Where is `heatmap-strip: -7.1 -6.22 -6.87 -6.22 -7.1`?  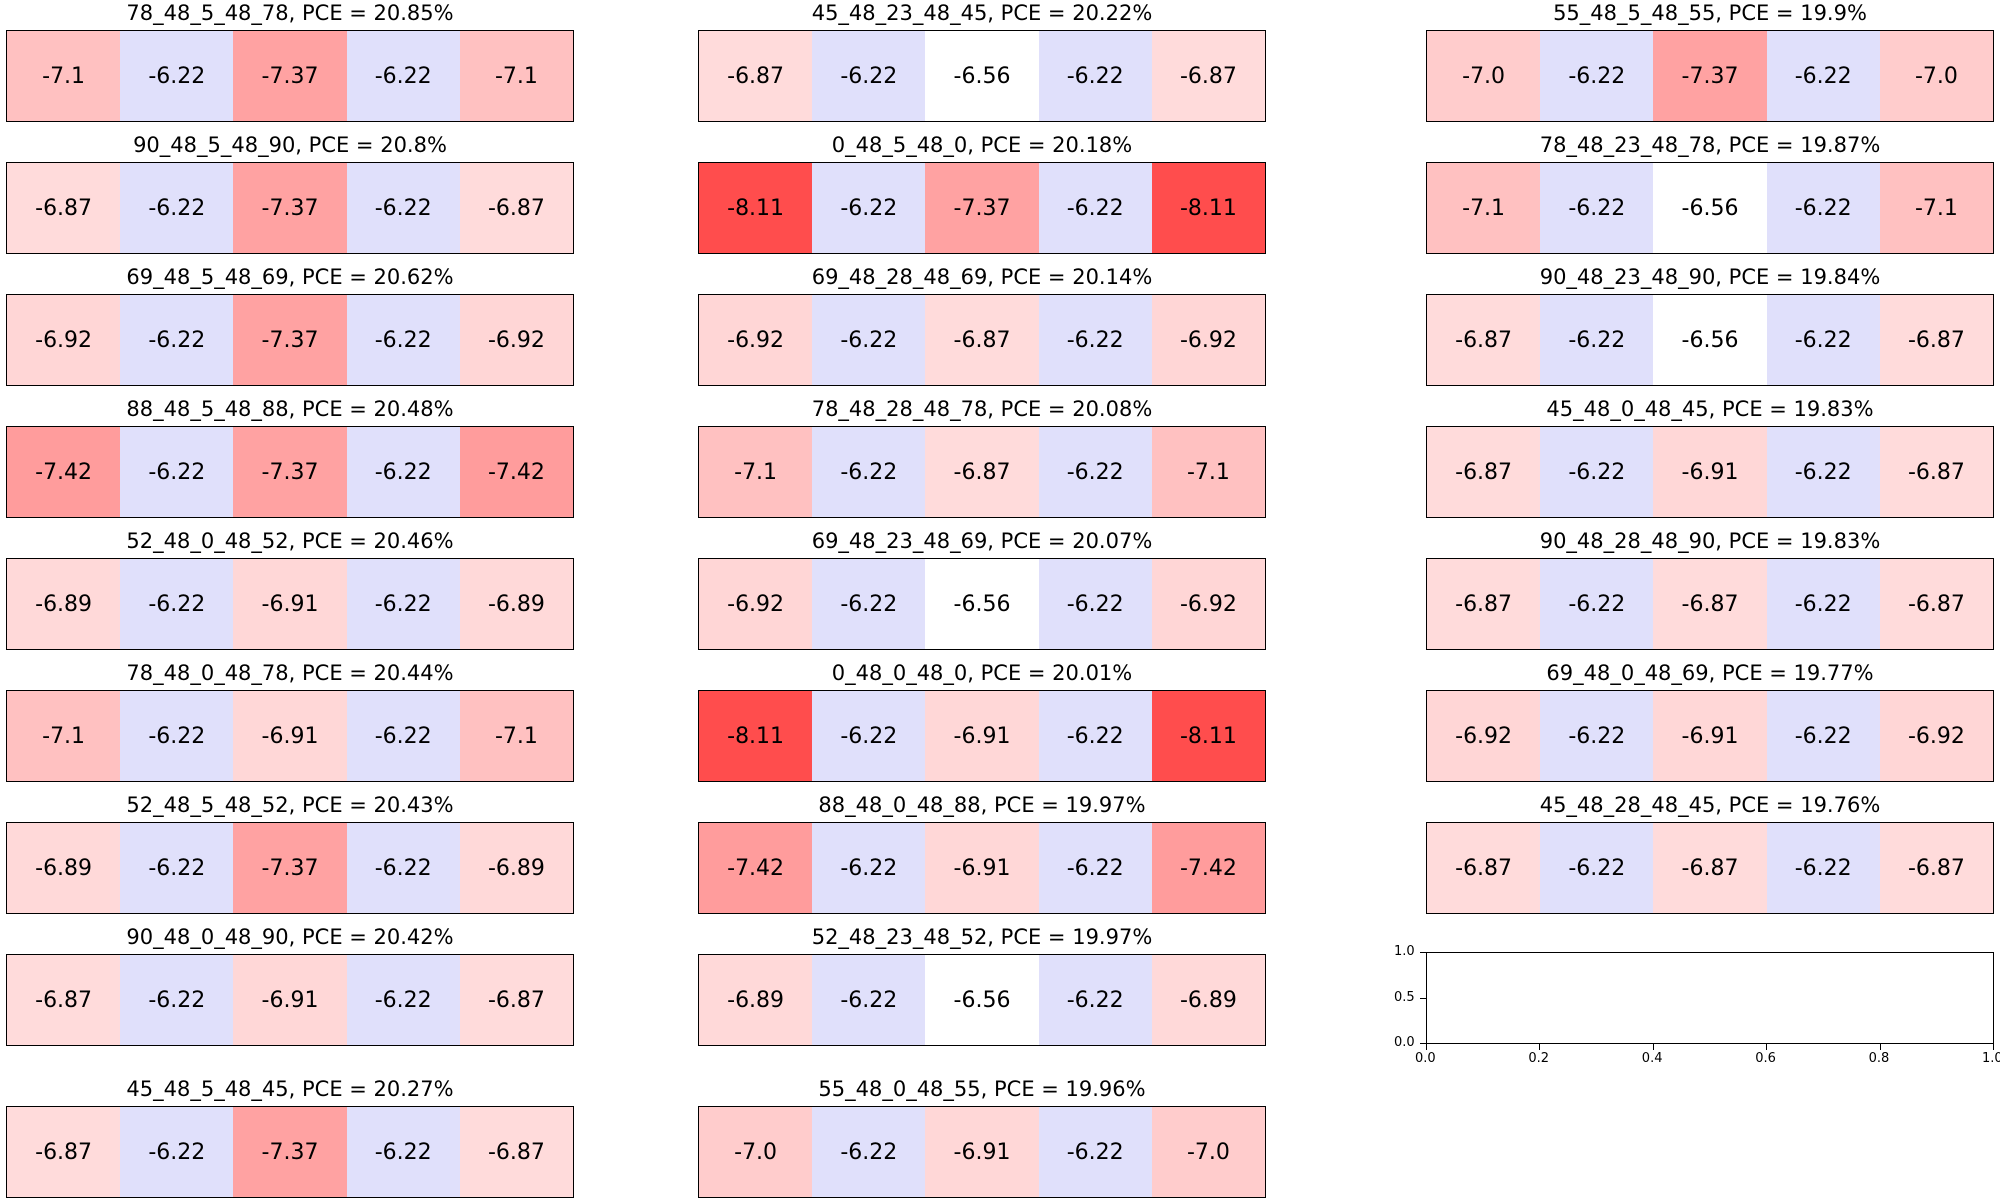
heatmap-strip: -7.1 -6.22 -6.87 -6.22 -7.1 is located at coordinates (982, 472).